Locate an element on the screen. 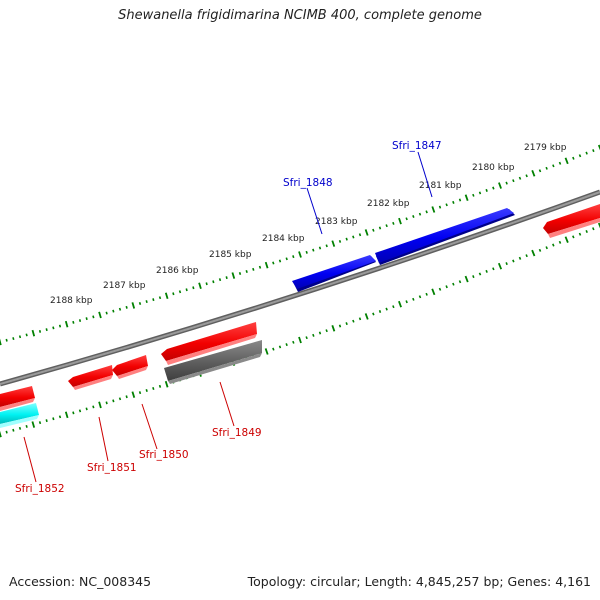 The height and width of the screenshot is (600, 600). gene-offscreen-right is located at coordinates (571, 221).